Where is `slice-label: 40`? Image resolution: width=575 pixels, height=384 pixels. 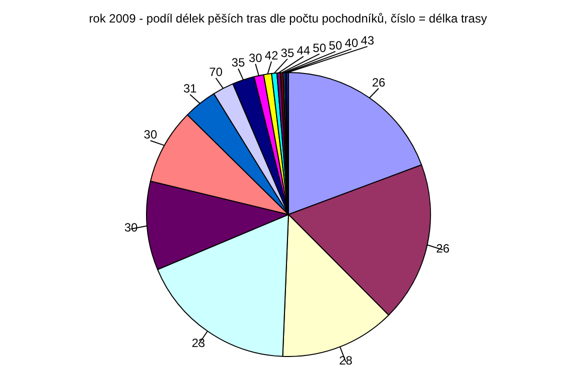 slice-label: 40 is located at coordinates (351, 43).